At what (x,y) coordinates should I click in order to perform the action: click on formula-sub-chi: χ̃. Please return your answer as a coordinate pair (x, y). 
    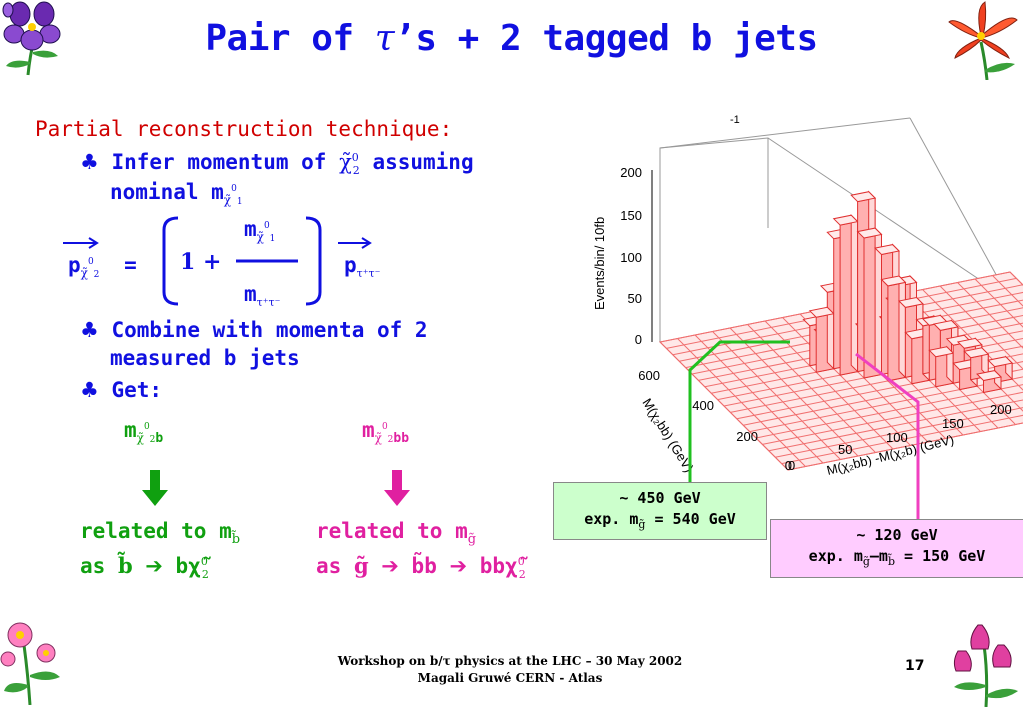
    Looking at the image, I should click on (84, 273).